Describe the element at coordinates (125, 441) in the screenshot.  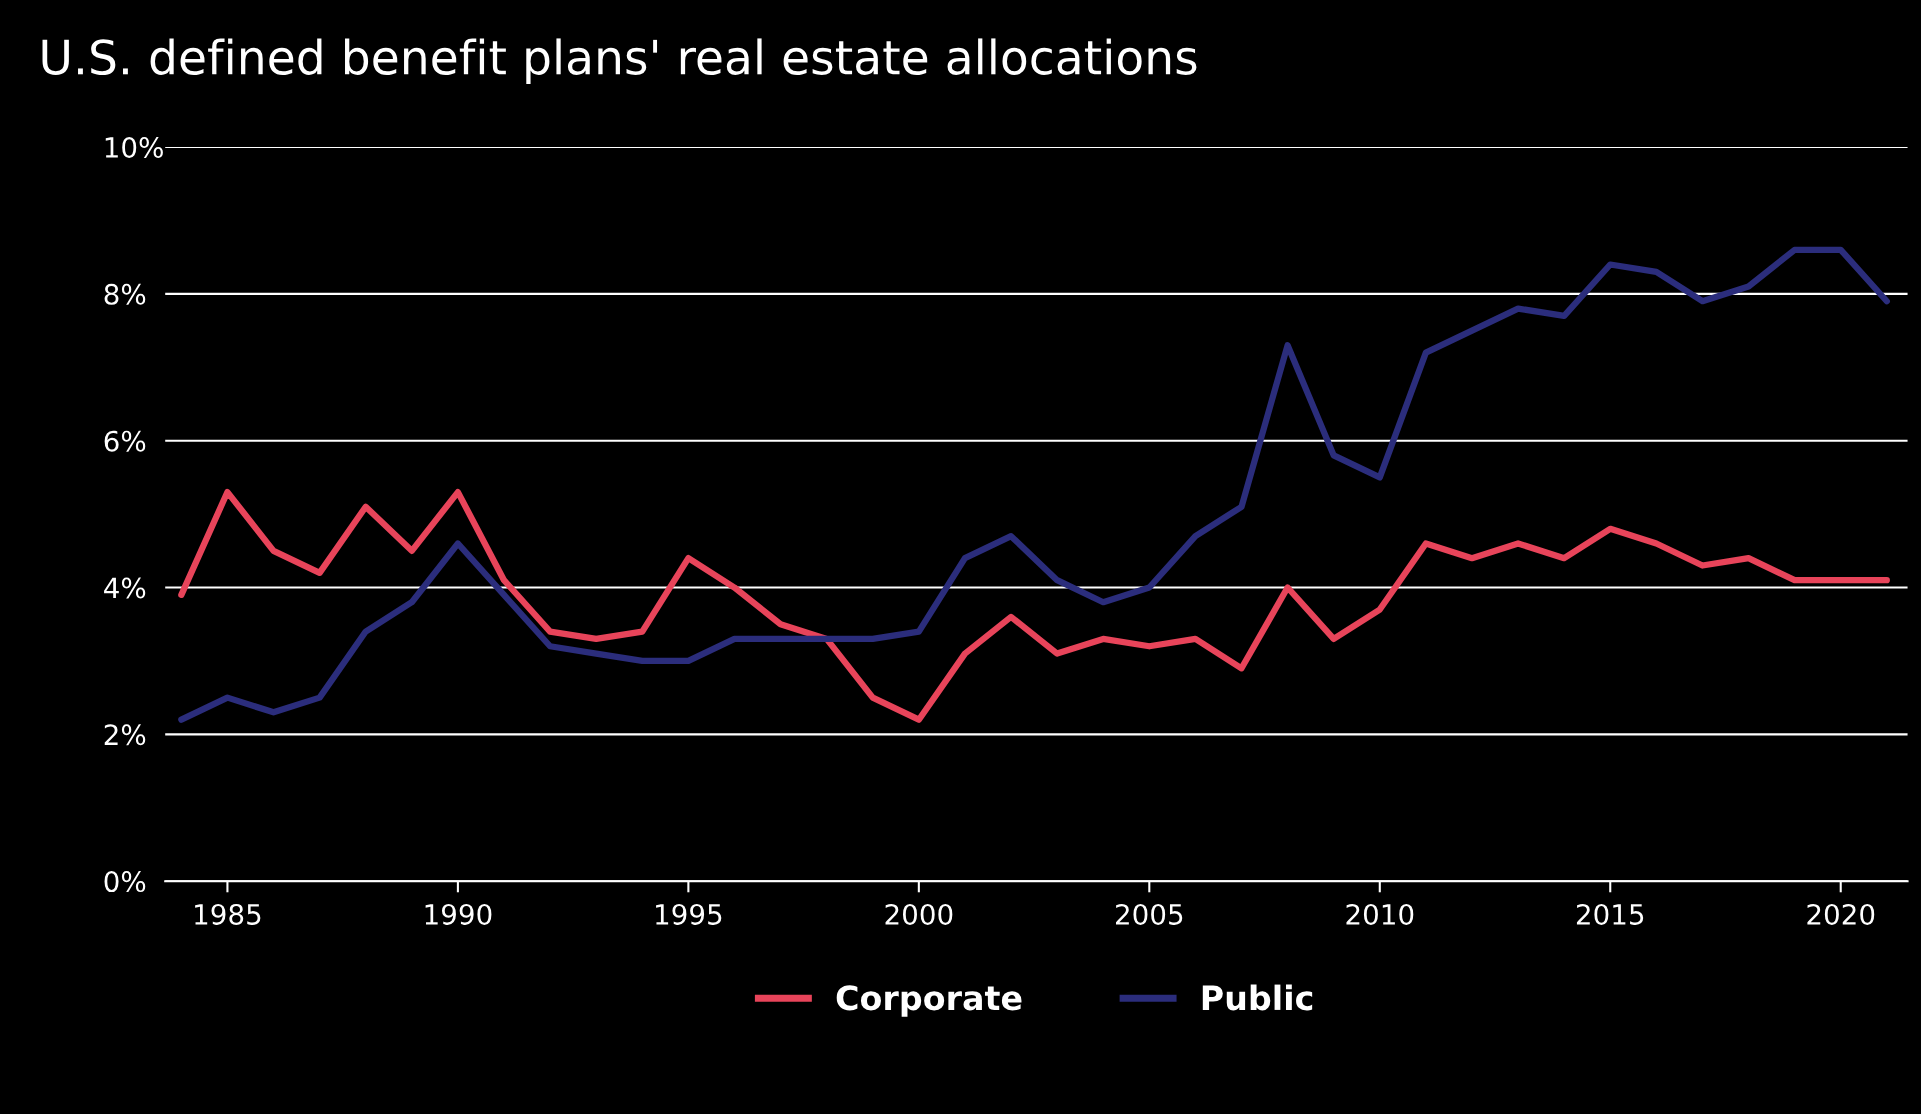
I see `y-tick-label: 6%` at that location.